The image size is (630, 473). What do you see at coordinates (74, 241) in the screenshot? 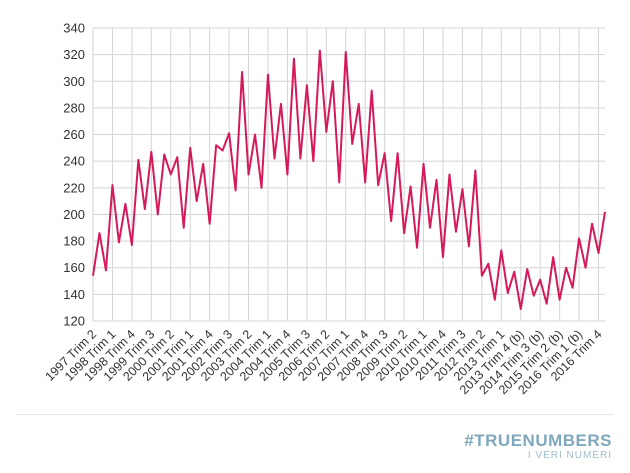
I see `y-tick-label: 180` at bounding box center [74, 241].